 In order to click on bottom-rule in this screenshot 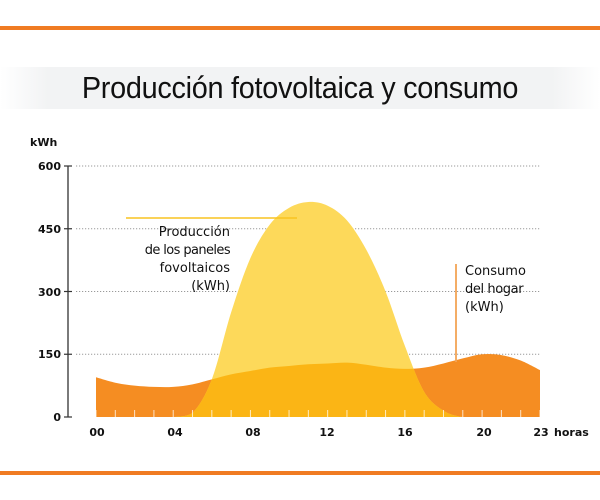, I will do `click(300, 473)`.